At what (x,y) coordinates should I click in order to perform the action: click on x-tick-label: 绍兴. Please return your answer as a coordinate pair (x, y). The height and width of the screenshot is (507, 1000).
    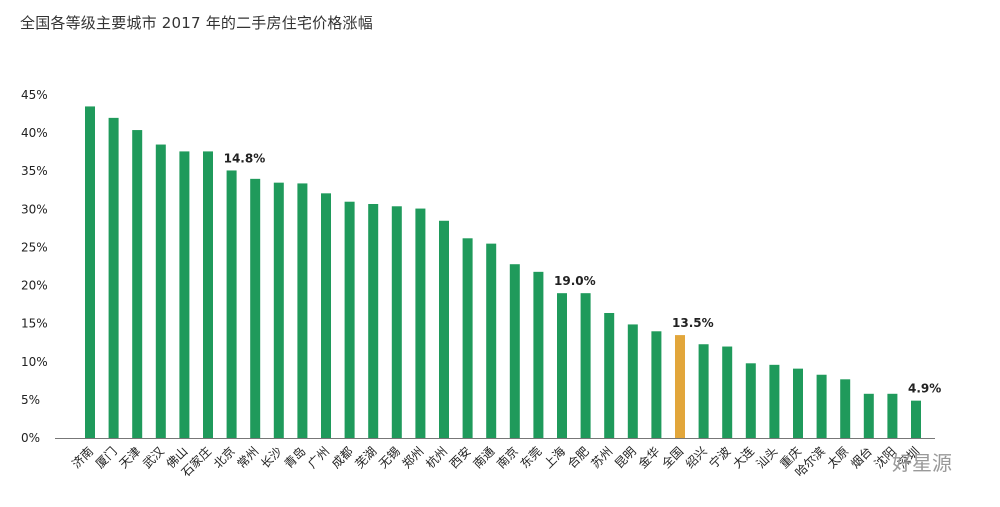
    Looking at the image, I should click on (696, 457).